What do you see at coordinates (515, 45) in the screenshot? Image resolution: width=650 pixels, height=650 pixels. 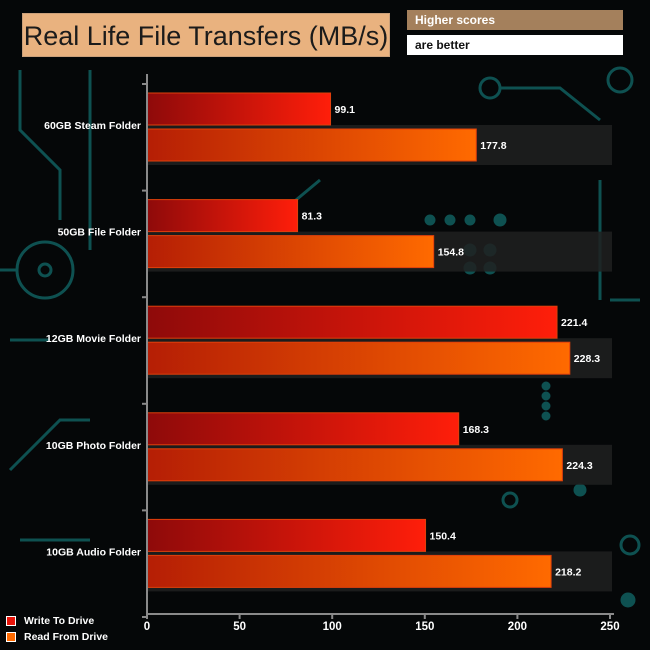 I see `note-are-better: are better` at bounding box center [515, 45].